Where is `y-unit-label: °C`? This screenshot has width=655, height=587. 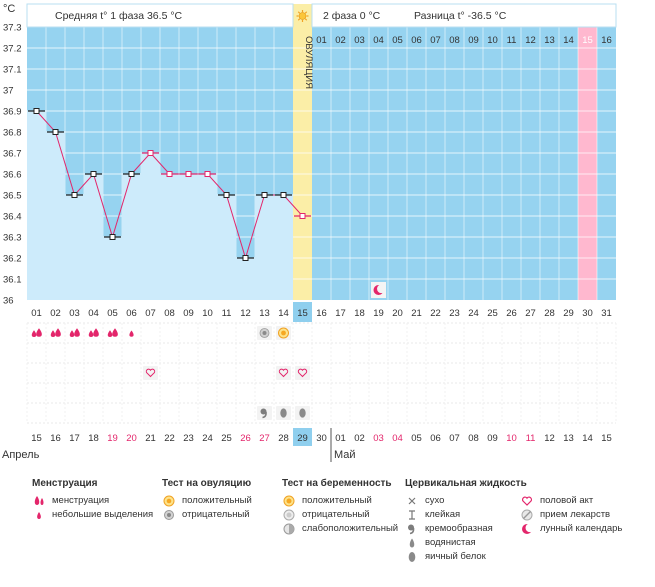 y-unit-label: °C is located at coordinates (9, 9).